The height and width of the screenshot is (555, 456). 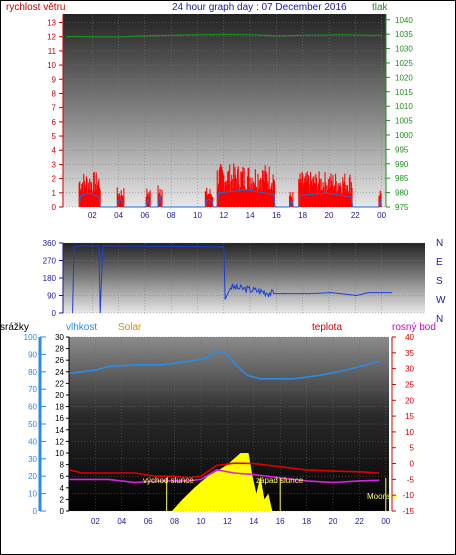 I want to click on wind-tick-label: 5, so click(x=54, y=136).